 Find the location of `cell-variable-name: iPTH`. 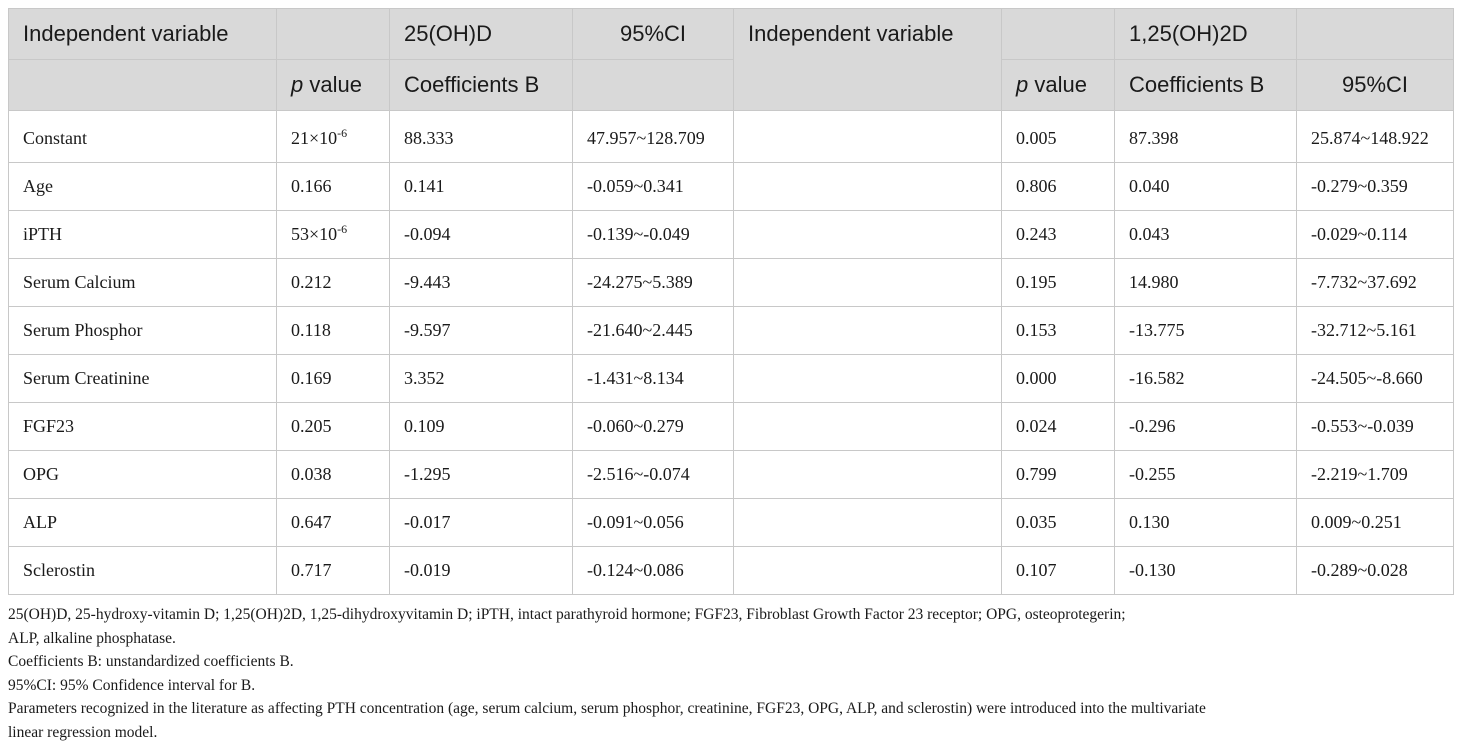

cell-variable-name: iPTH is located at coordinates (142, 234).